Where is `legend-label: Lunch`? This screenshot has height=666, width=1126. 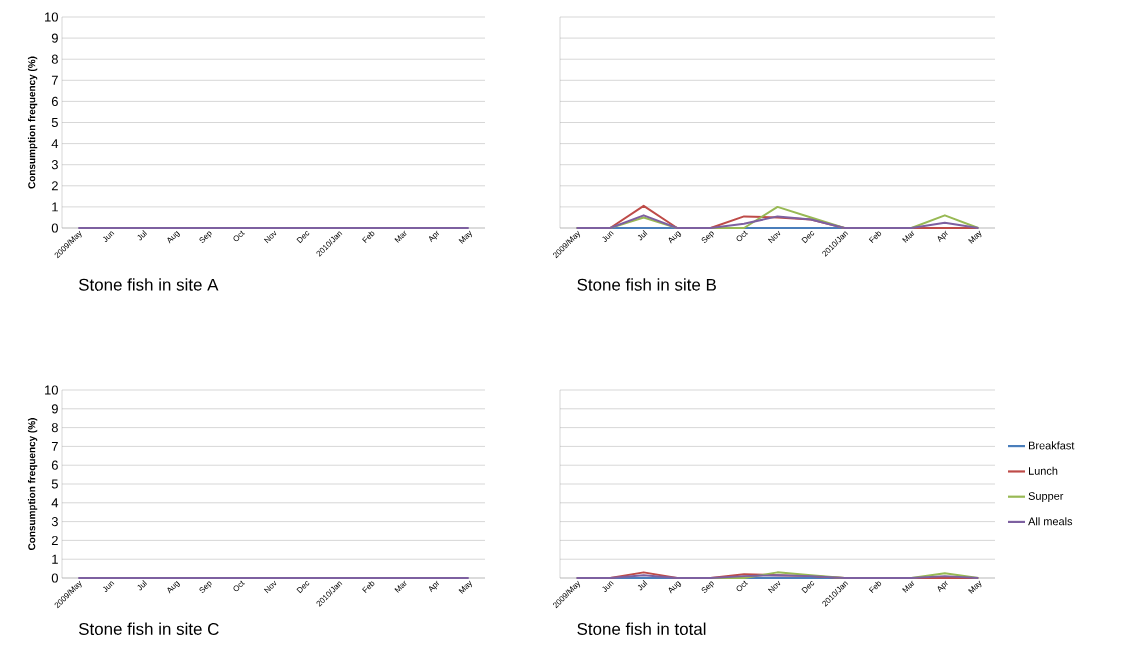
legend-label: Lunch is located at coordinates (1043, 470).